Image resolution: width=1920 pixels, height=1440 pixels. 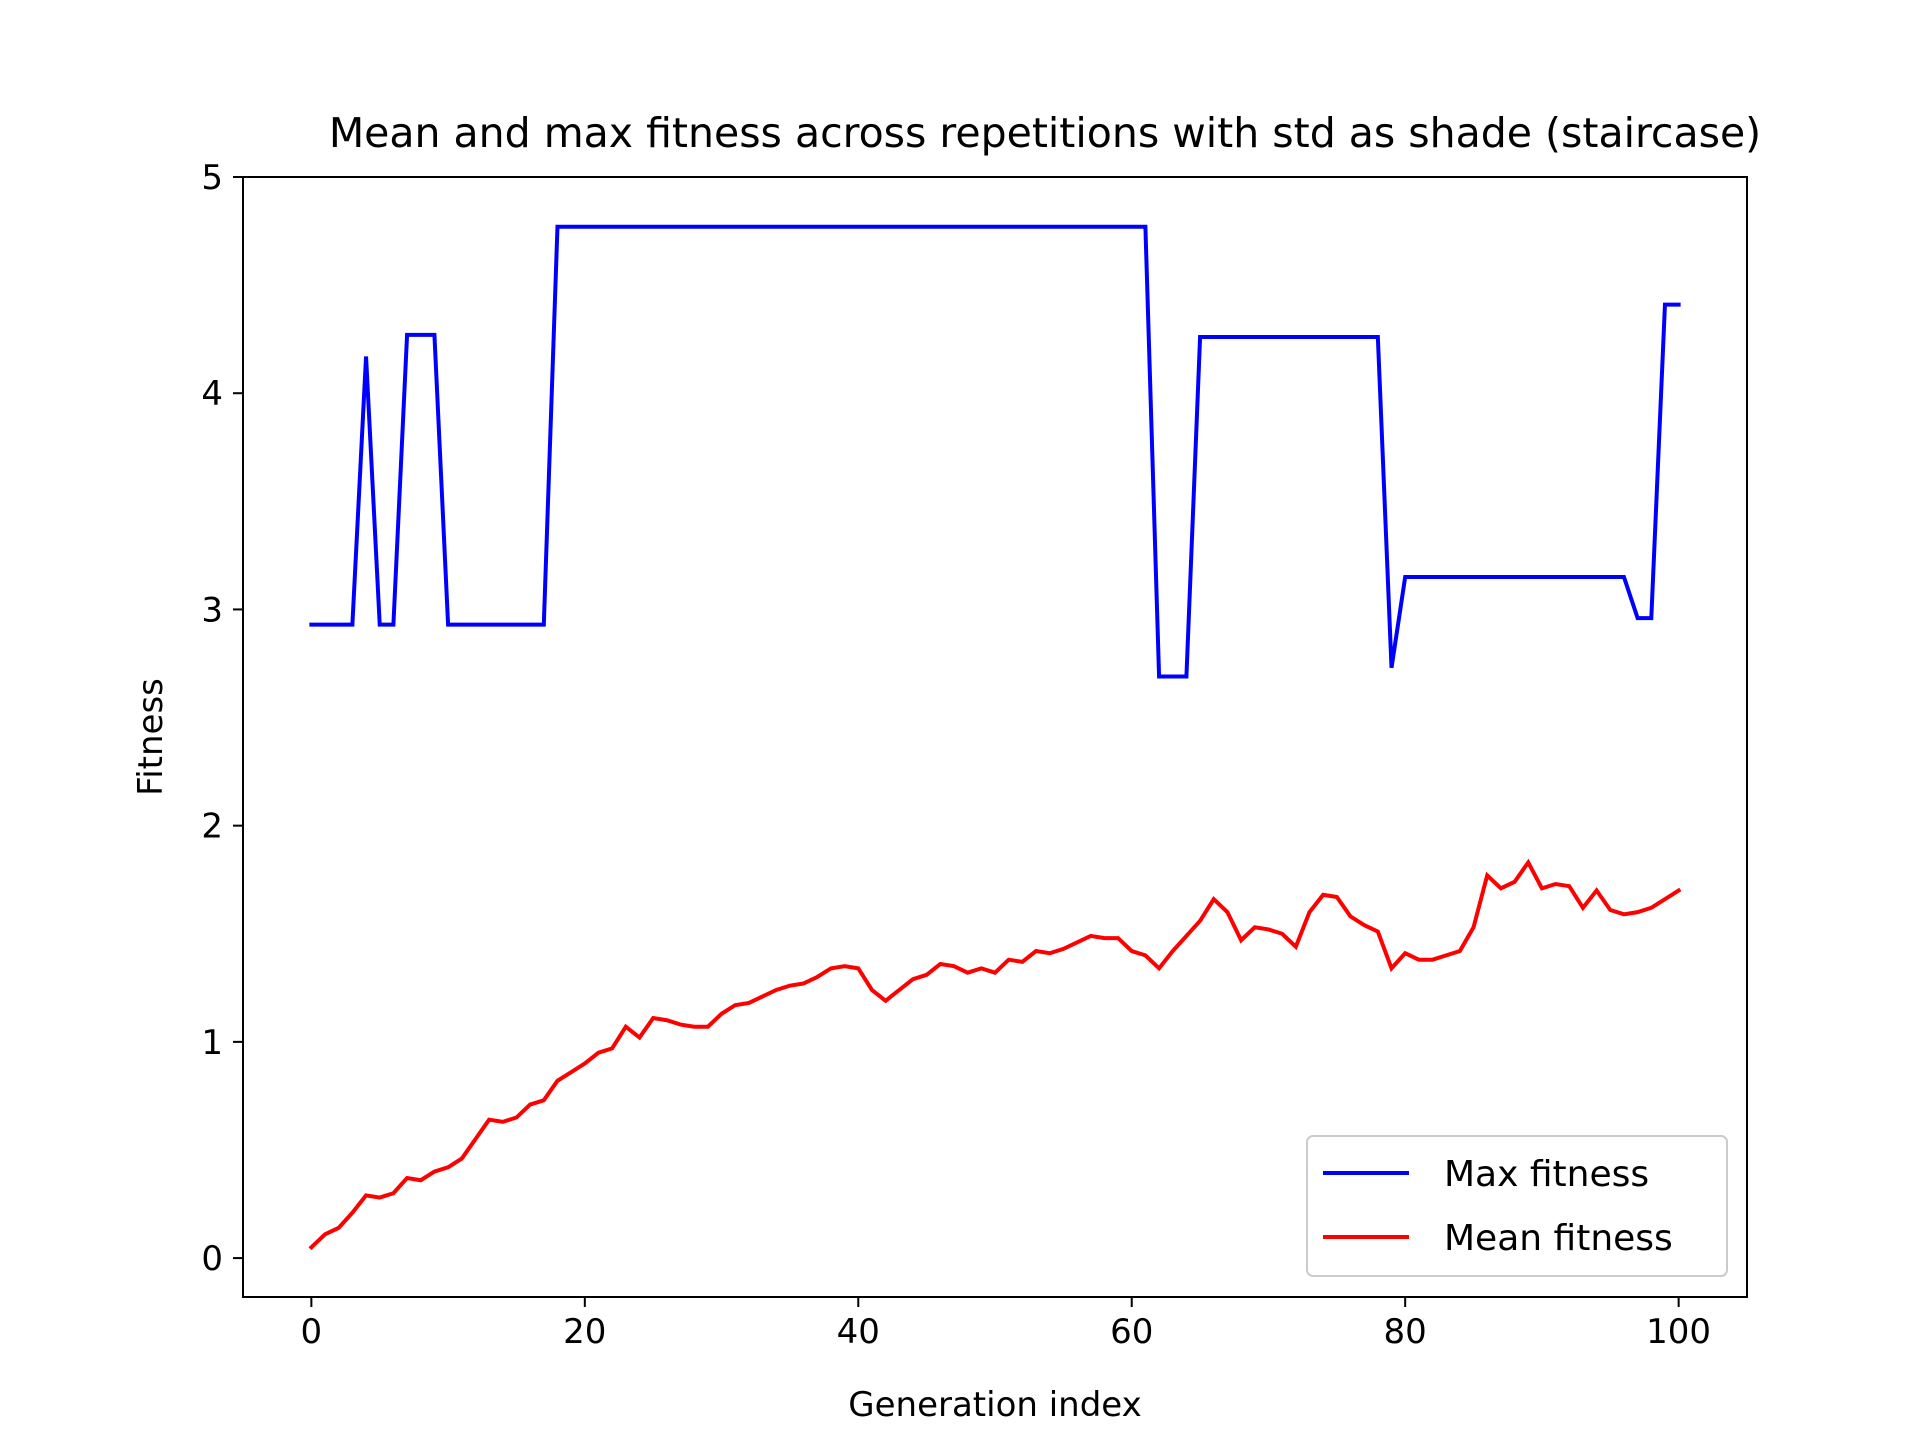 What do you see at coordinates (1405, 1332) in the screenshot?
I see `x-tick-label: 80` at bounding box center [1405, 1332].